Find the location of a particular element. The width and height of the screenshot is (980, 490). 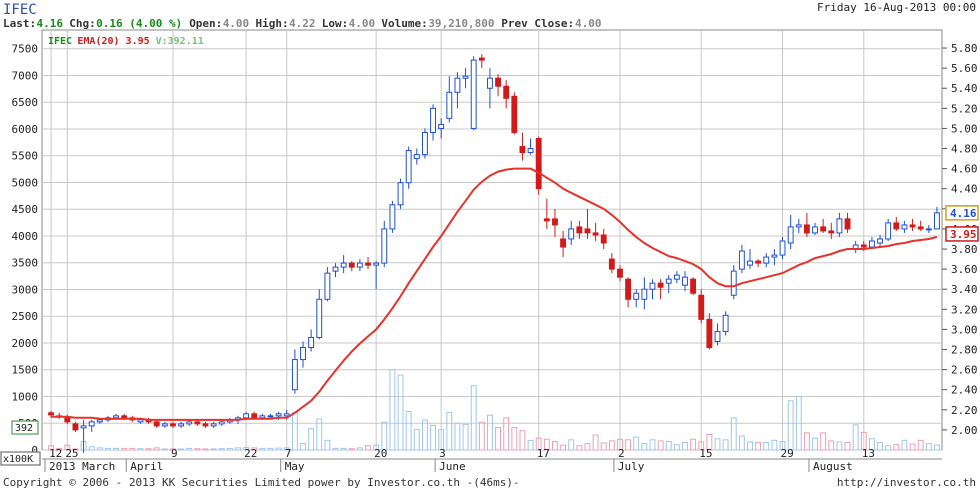

price-tick-label: 2.00 is located at coordinates (964, 430).